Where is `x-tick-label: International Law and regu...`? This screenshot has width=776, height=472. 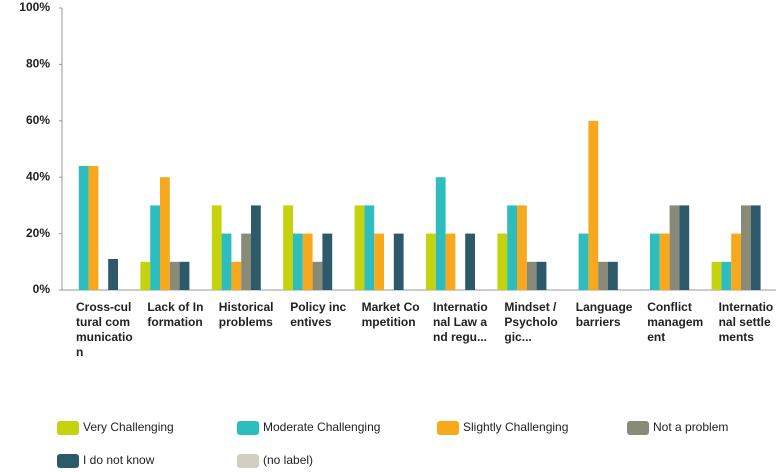
x-tick-label: International Law and regu... is located at coordinates (460, 322).